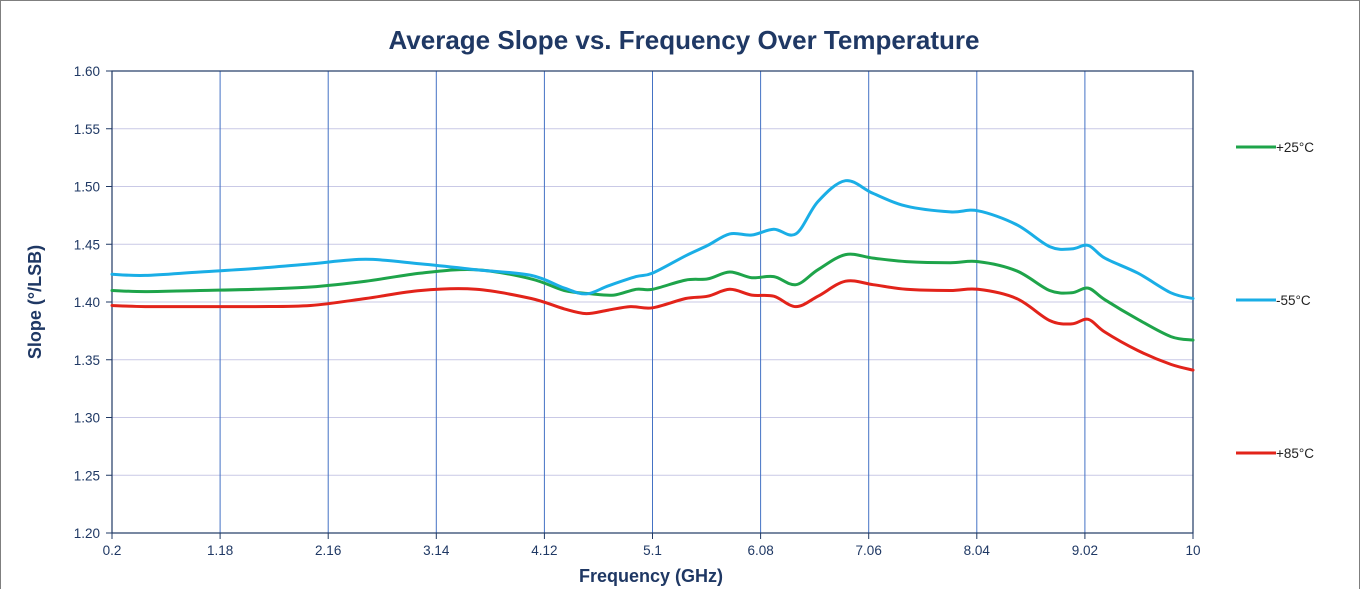 The height and width of the screenshot is (591, 1362). I want to click on x-tick-label: 5.1, so click(652, 550).